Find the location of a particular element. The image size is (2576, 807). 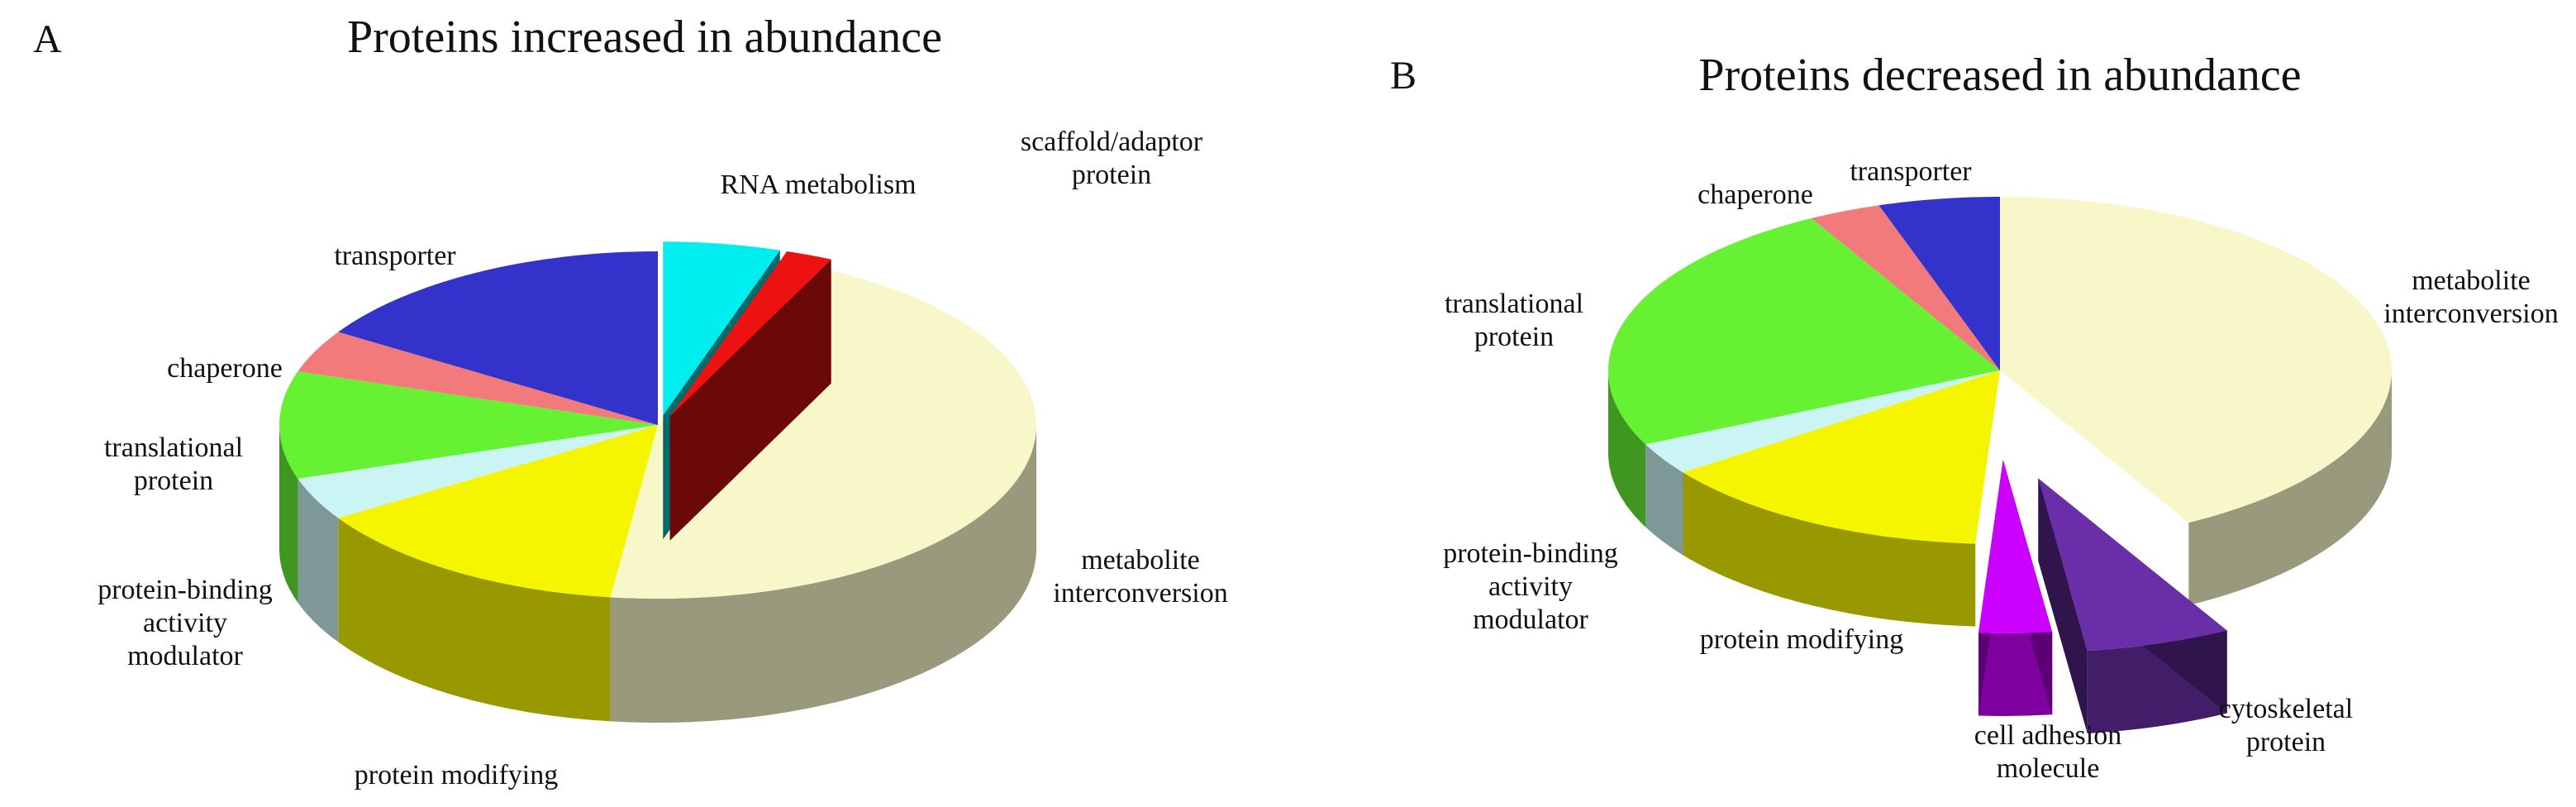

slice-label: cell adhesion molecule is located at coordinates (2048, 752).